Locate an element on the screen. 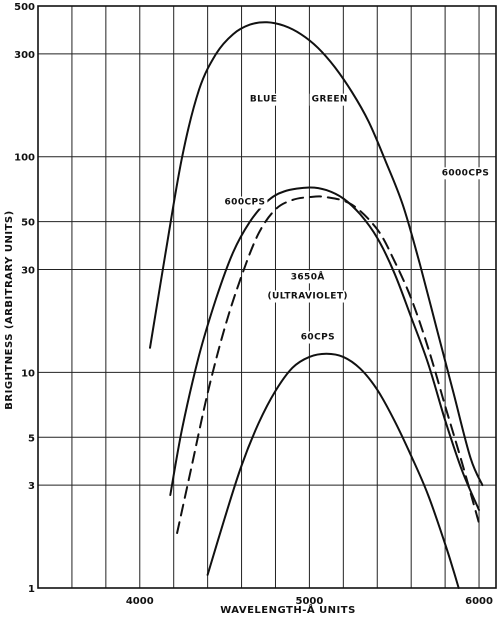  y-tick-label: 5 is located at coordinates (31, 438).